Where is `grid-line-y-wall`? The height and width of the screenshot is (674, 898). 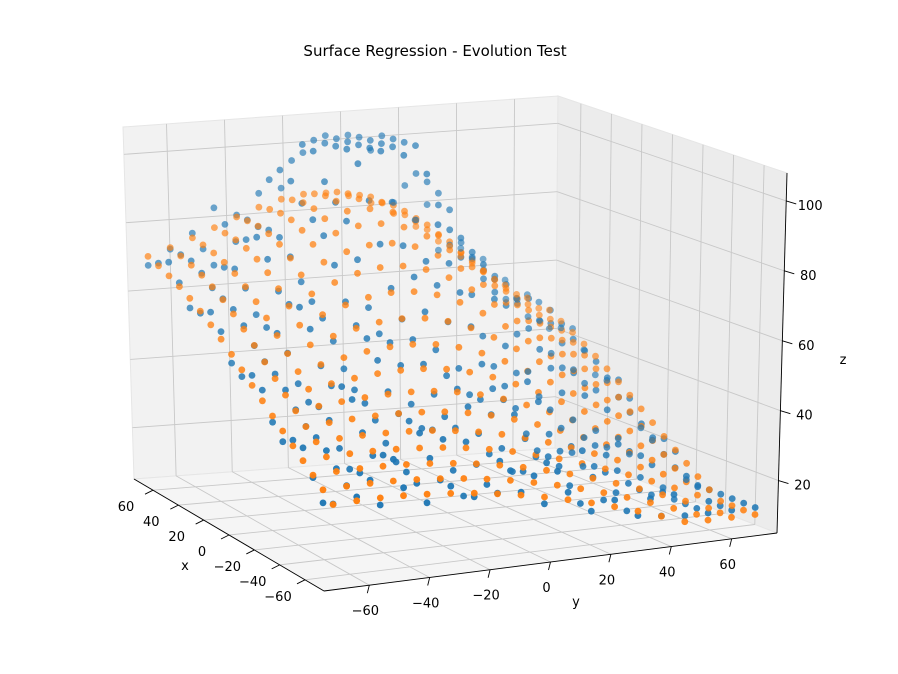 grid-line-y-wall is located at coordinates (285, 291).